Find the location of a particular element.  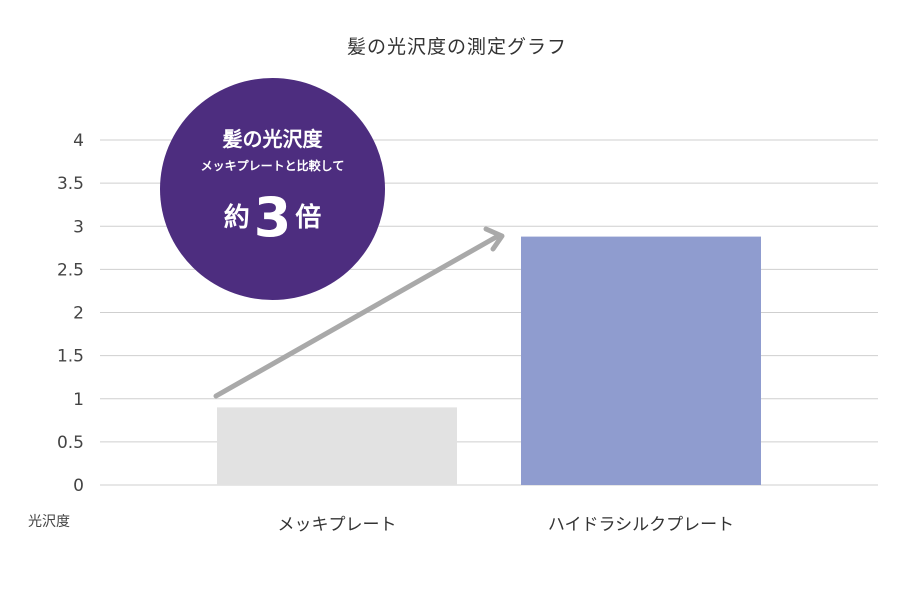

y-tick-label: 1.5 is located at coordinates (70, 357).